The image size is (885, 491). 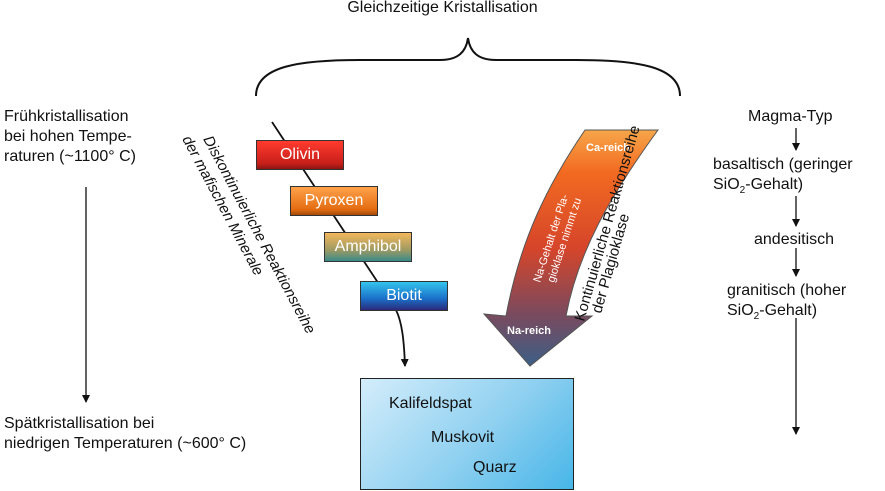 What do you see at coordinates (404, 296) in the screenshot?
I see `mineral-biotit: Biotit` at bounding box center [404, 296].